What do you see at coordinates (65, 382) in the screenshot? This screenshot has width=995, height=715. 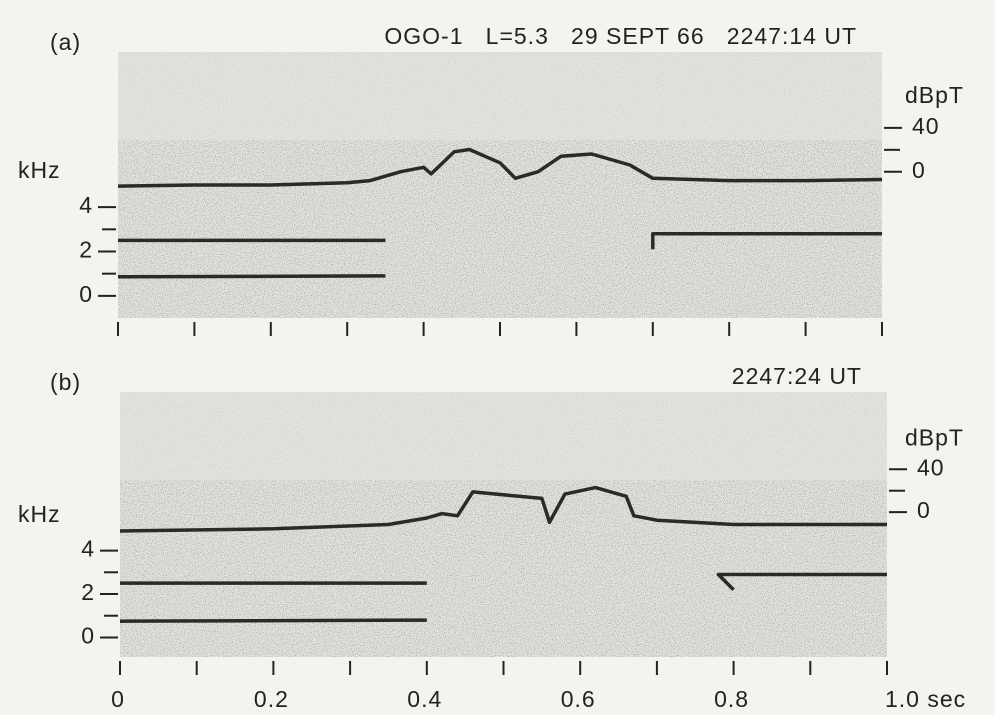 I see `panel-label: (b)` at bounding box center [65, 382].